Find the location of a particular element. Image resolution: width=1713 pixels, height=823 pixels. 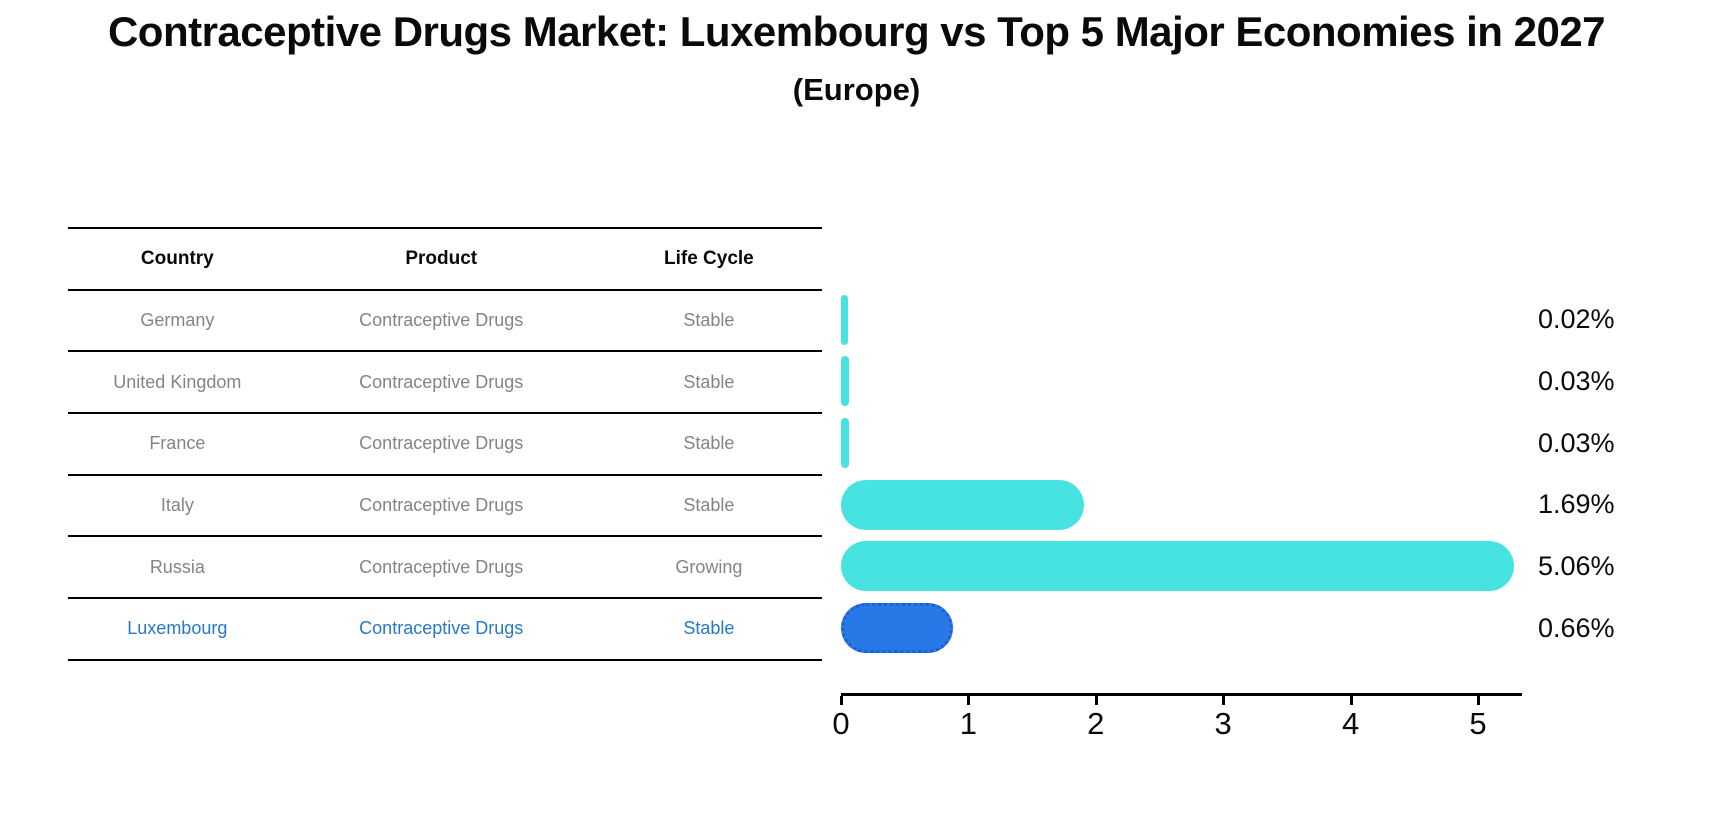

column-header-lifecycle: Life Cycle is located at coordinates (708, 258).